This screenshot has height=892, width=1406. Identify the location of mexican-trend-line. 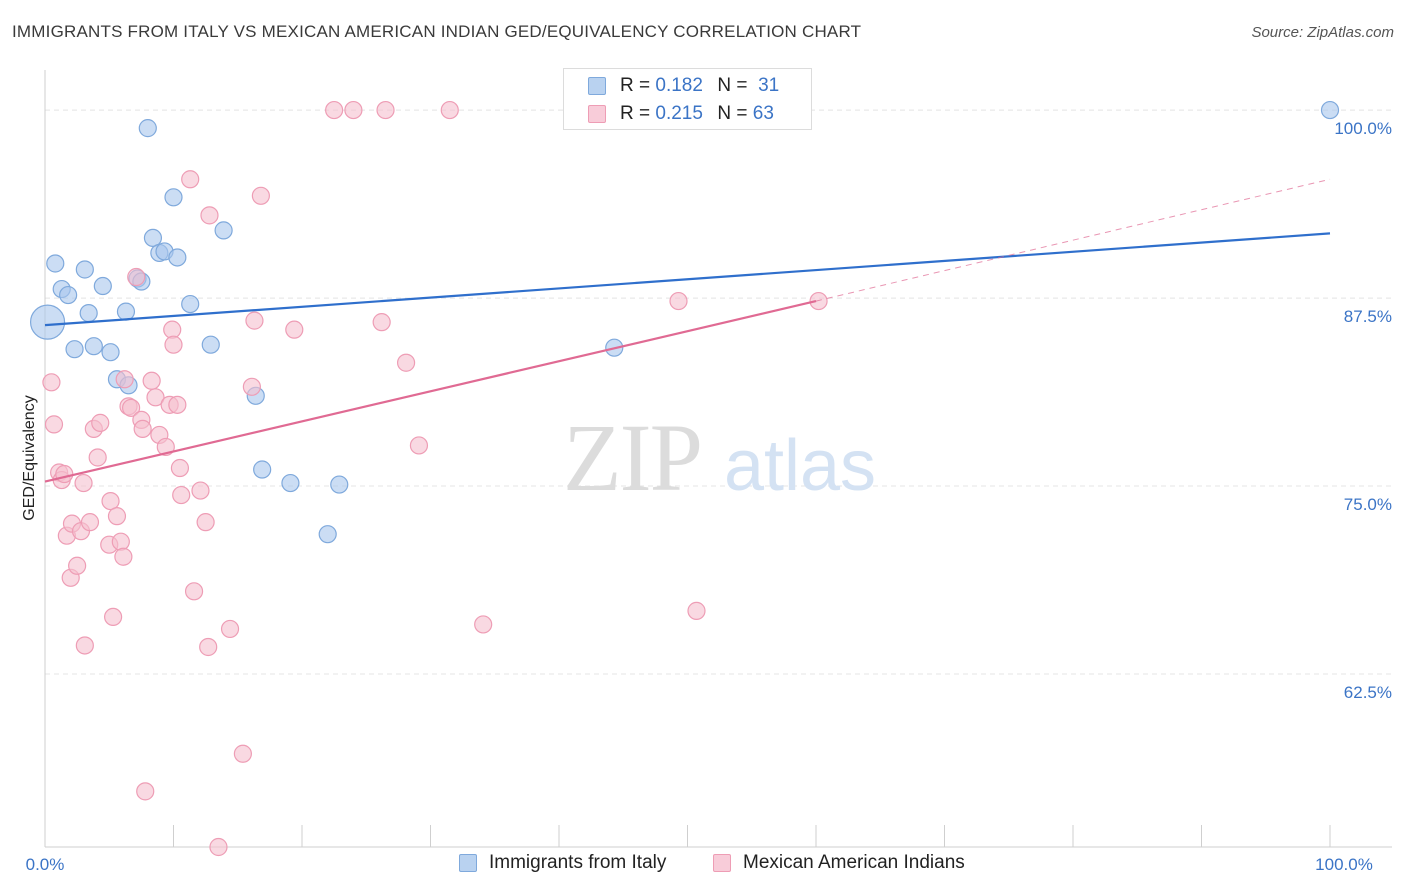
(430, 391).